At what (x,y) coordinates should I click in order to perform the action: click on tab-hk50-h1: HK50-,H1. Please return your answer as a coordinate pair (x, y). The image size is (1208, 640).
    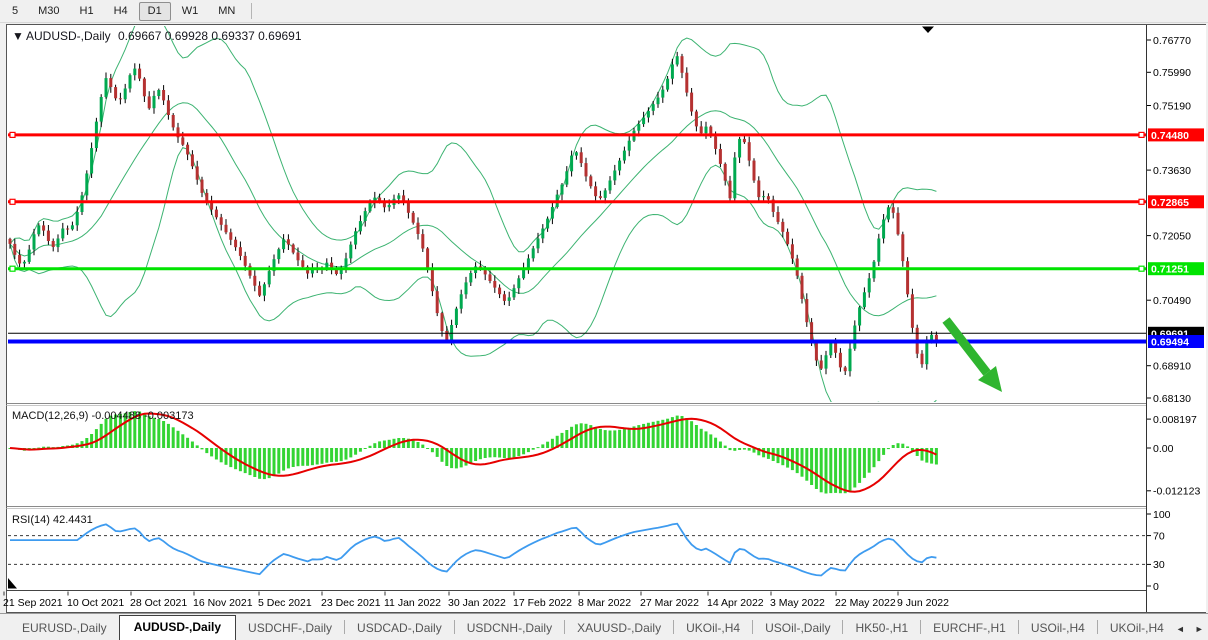
    Looking at the image, I should click on (882, 628).